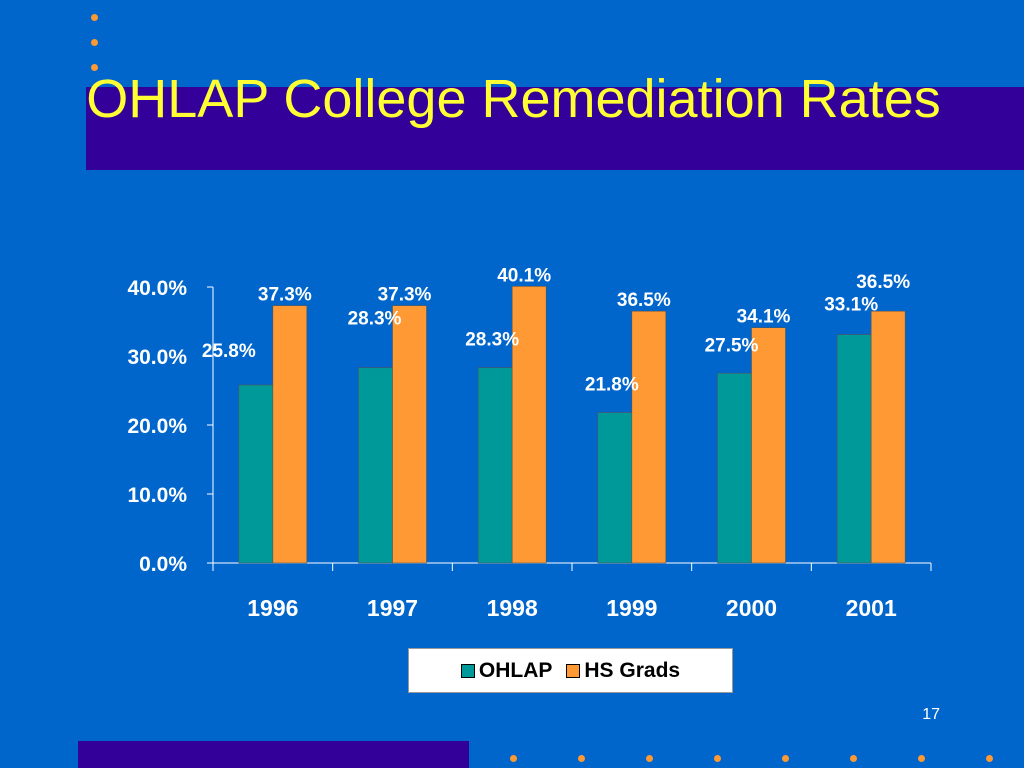 This screenshot has width=1024, height=768. What do you see at coordinates (157, 426) in the screenshot?
I see `y-tick-label: 20.0%` at bounding box center [157, 426].